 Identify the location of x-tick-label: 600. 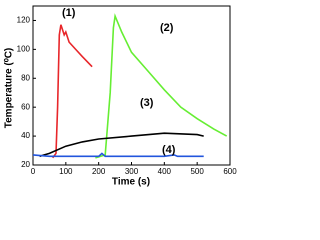
(230, 171).